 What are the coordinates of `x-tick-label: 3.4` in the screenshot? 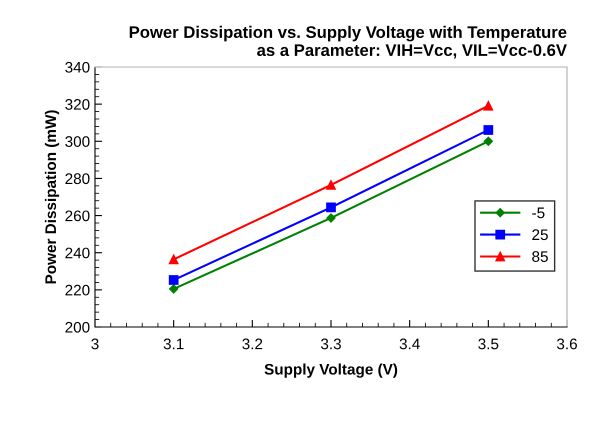 It's located at (410, 344).